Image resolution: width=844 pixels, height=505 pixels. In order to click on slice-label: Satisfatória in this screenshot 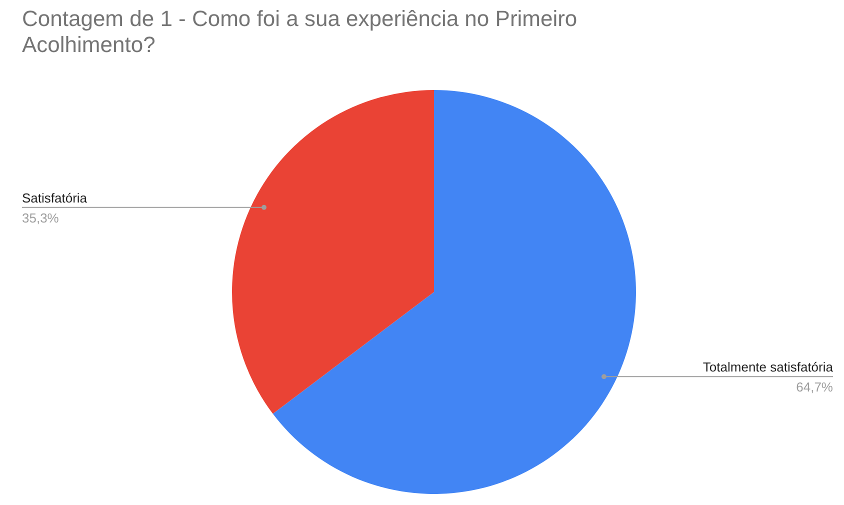, I will do `click(55, 198)`.